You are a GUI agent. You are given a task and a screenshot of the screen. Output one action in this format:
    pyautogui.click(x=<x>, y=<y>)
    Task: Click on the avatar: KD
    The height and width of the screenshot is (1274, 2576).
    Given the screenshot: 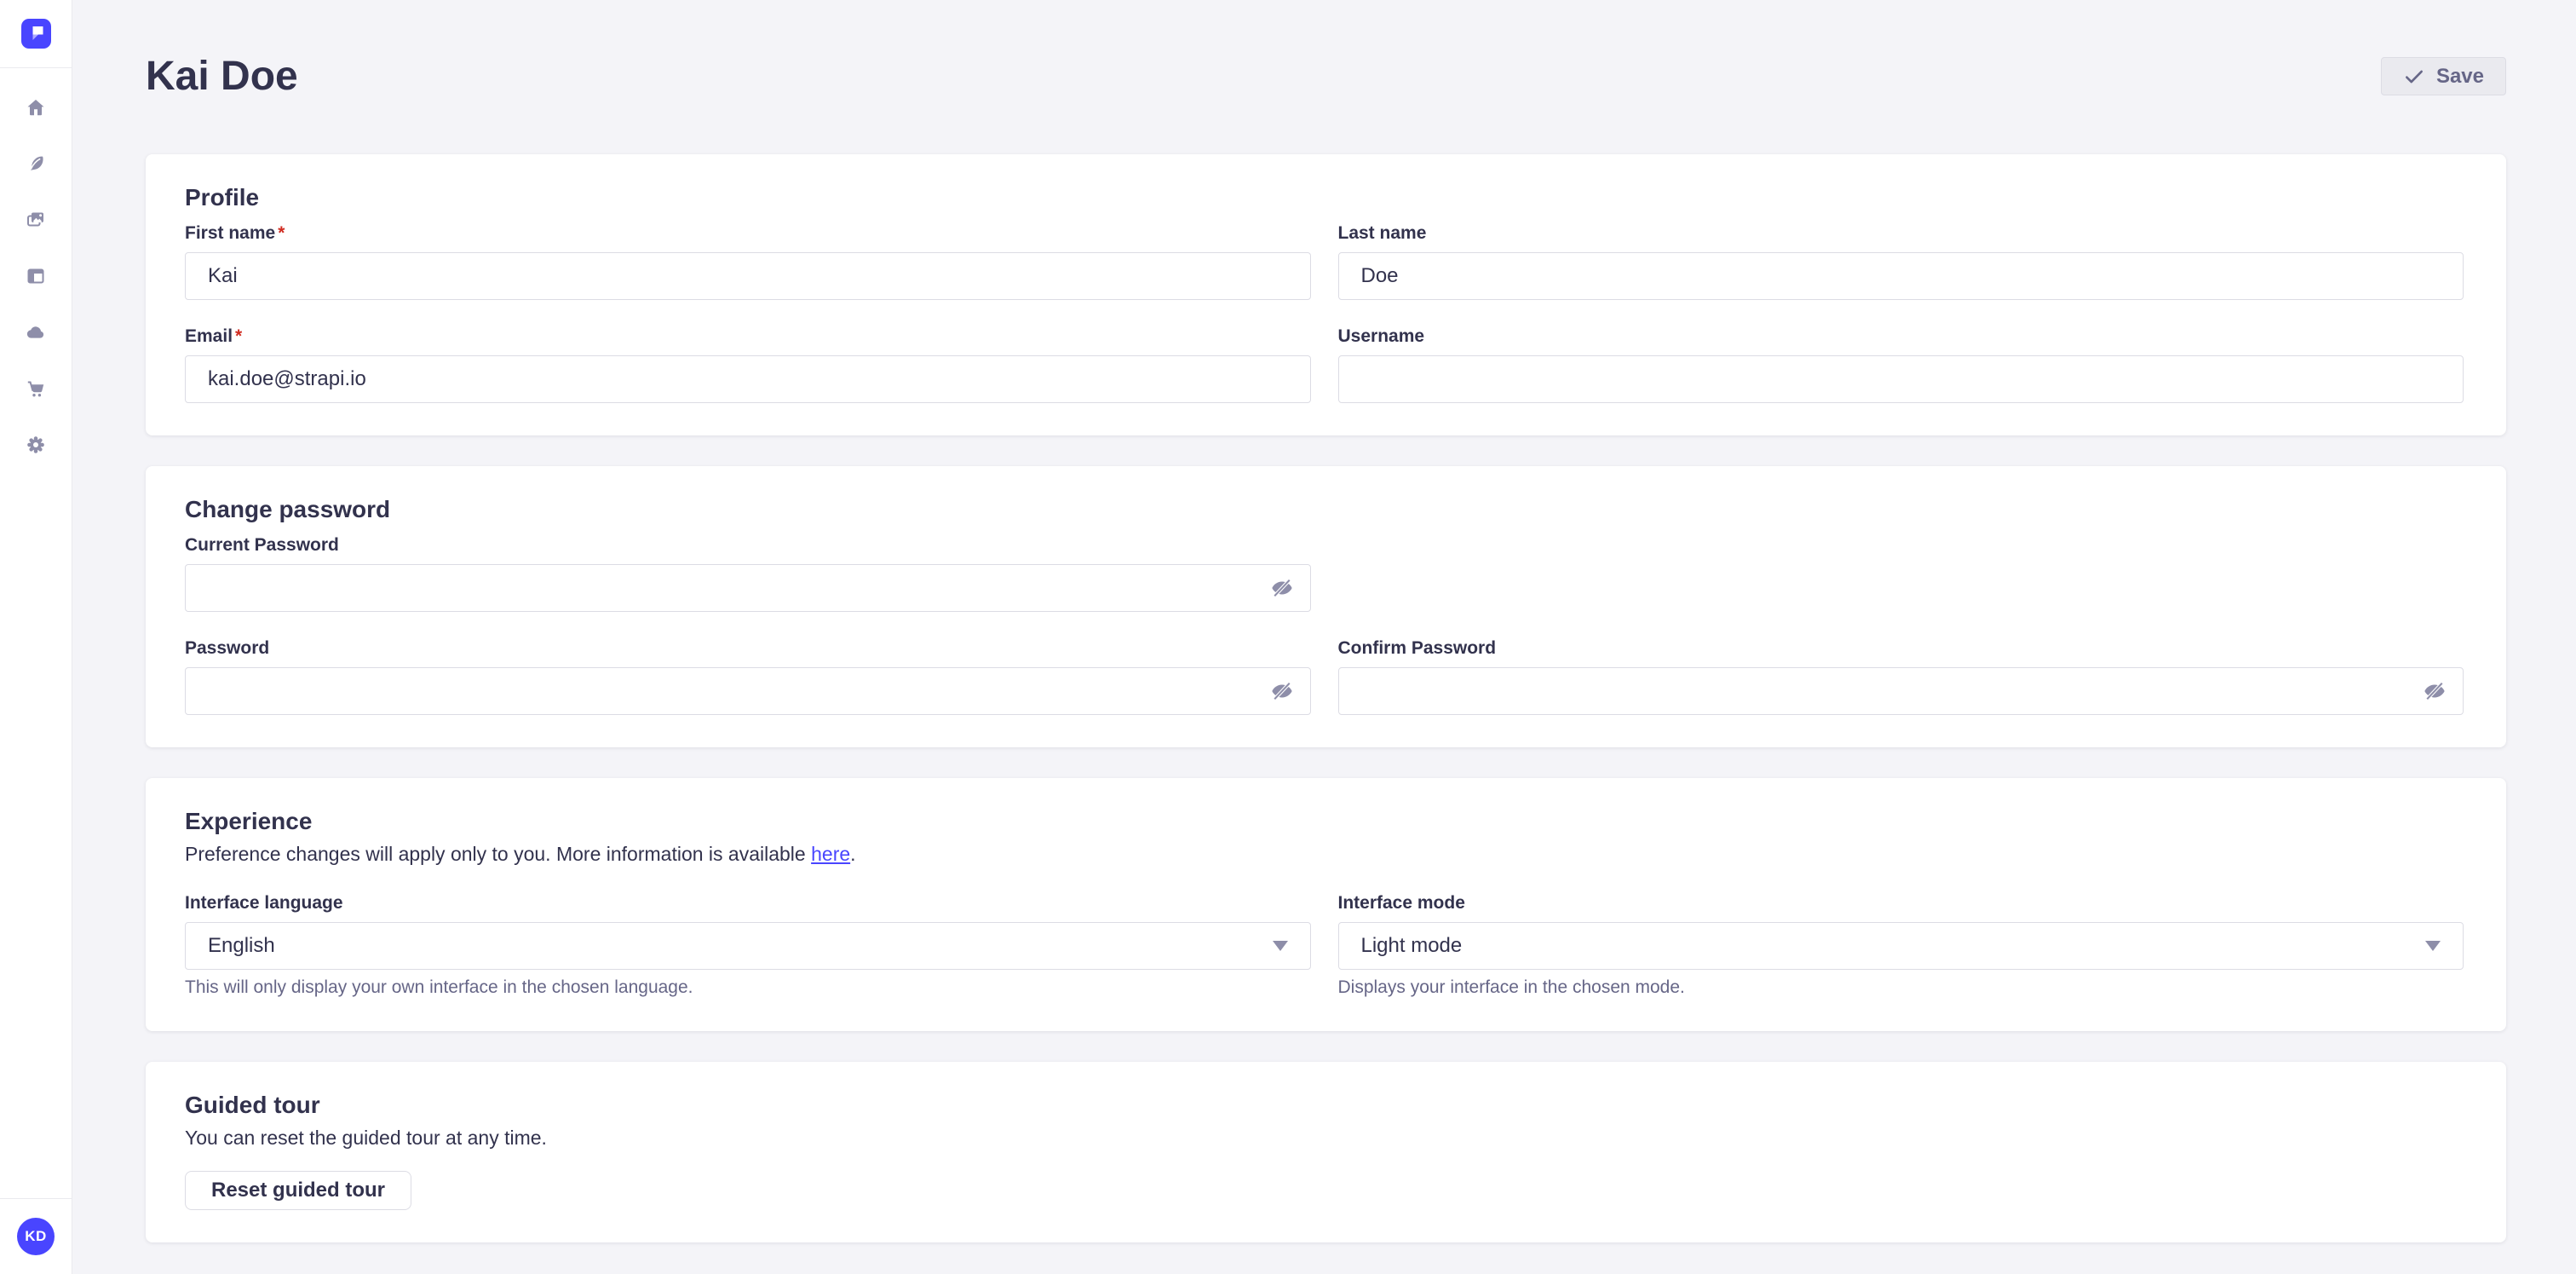 What is the action you would take?
    pyautogui.click(x=36, y=1236)
    